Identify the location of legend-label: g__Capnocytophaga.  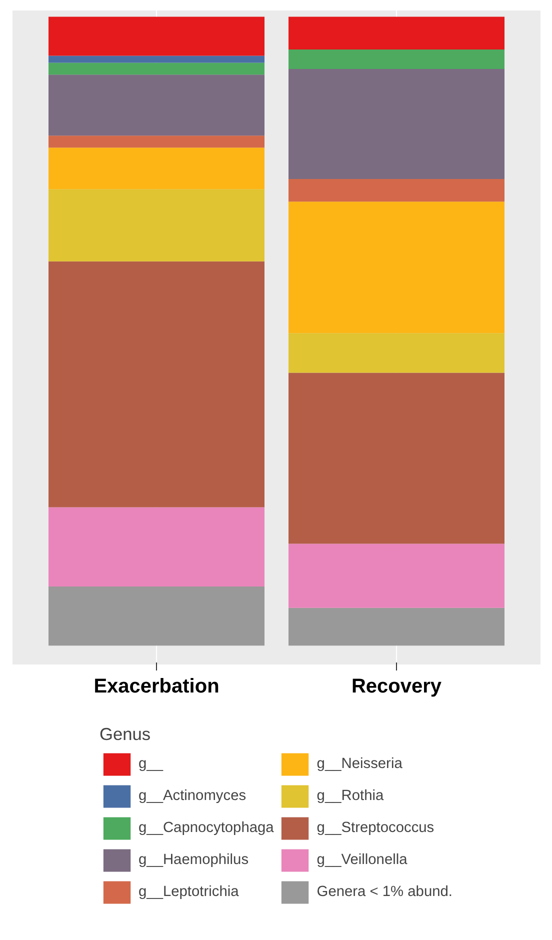
(206, 828).